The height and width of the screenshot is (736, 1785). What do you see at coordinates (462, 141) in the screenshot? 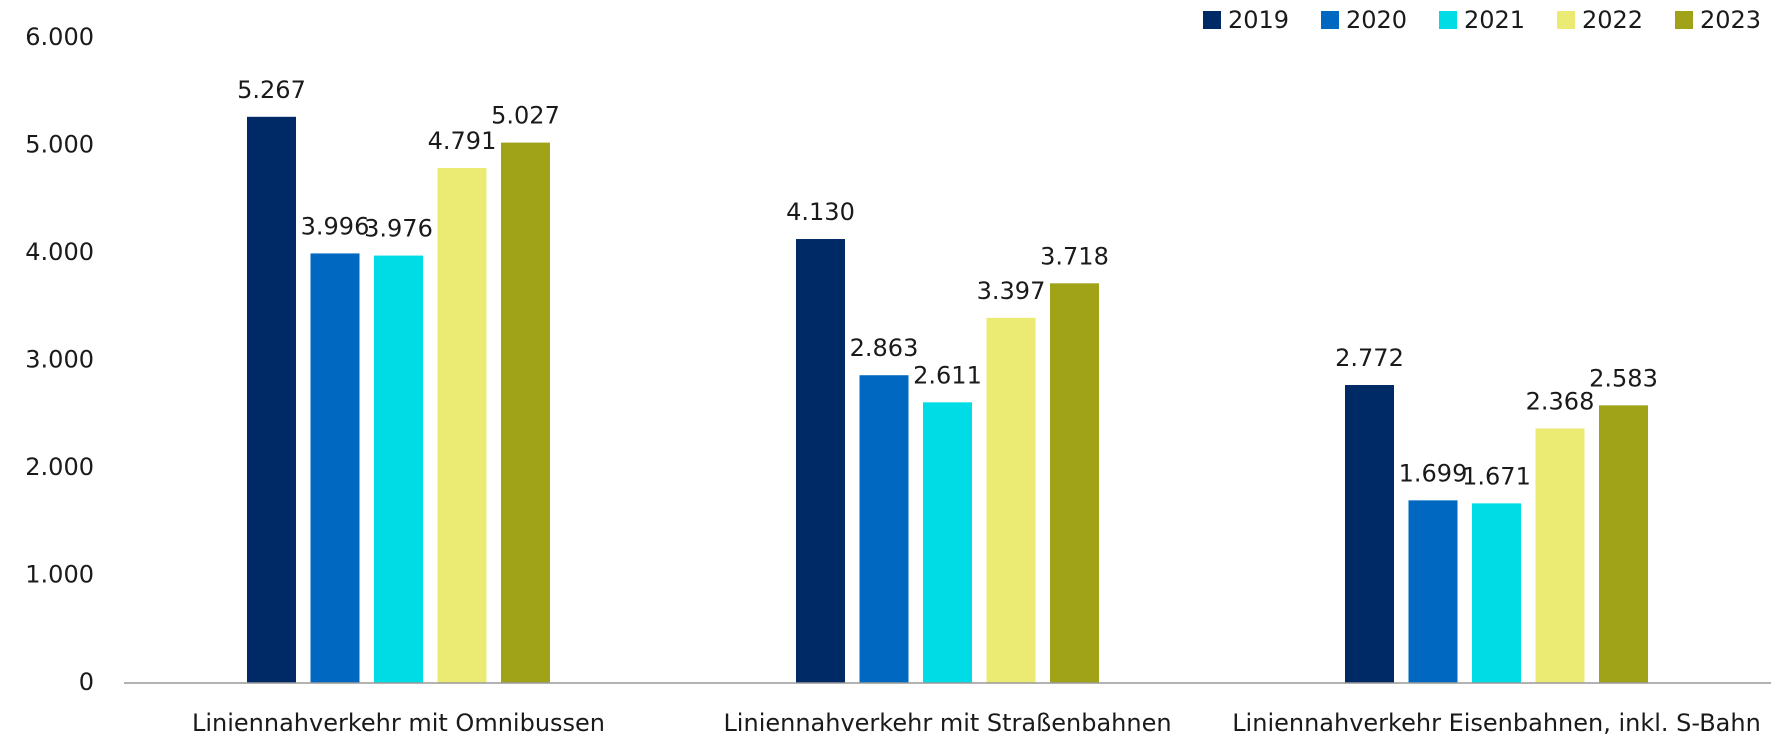
I see `value-label: 4.791` at bounding box center [462, 141].